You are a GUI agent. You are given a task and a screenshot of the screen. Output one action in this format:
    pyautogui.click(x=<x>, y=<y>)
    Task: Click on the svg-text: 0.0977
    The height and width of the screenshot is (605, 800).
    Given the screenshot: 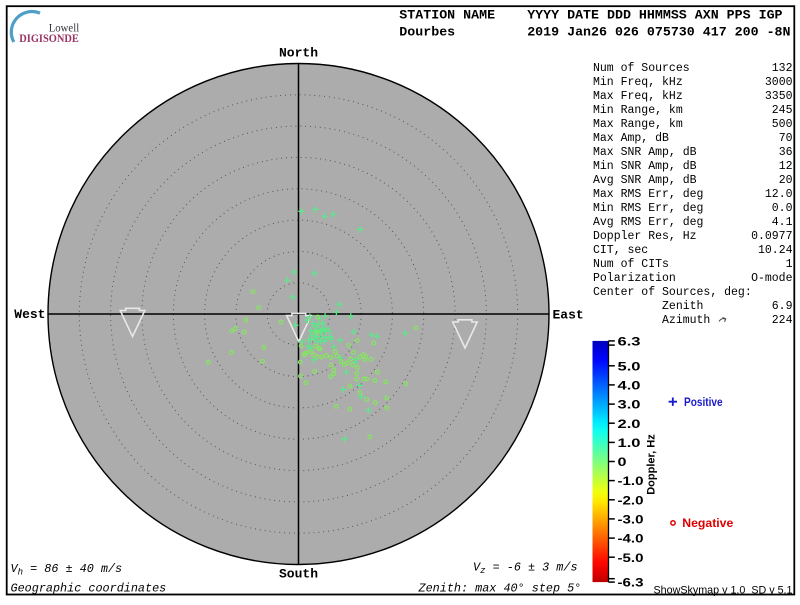 What is the action you would take?
    pyautogui.click(x=771, y=236)
    